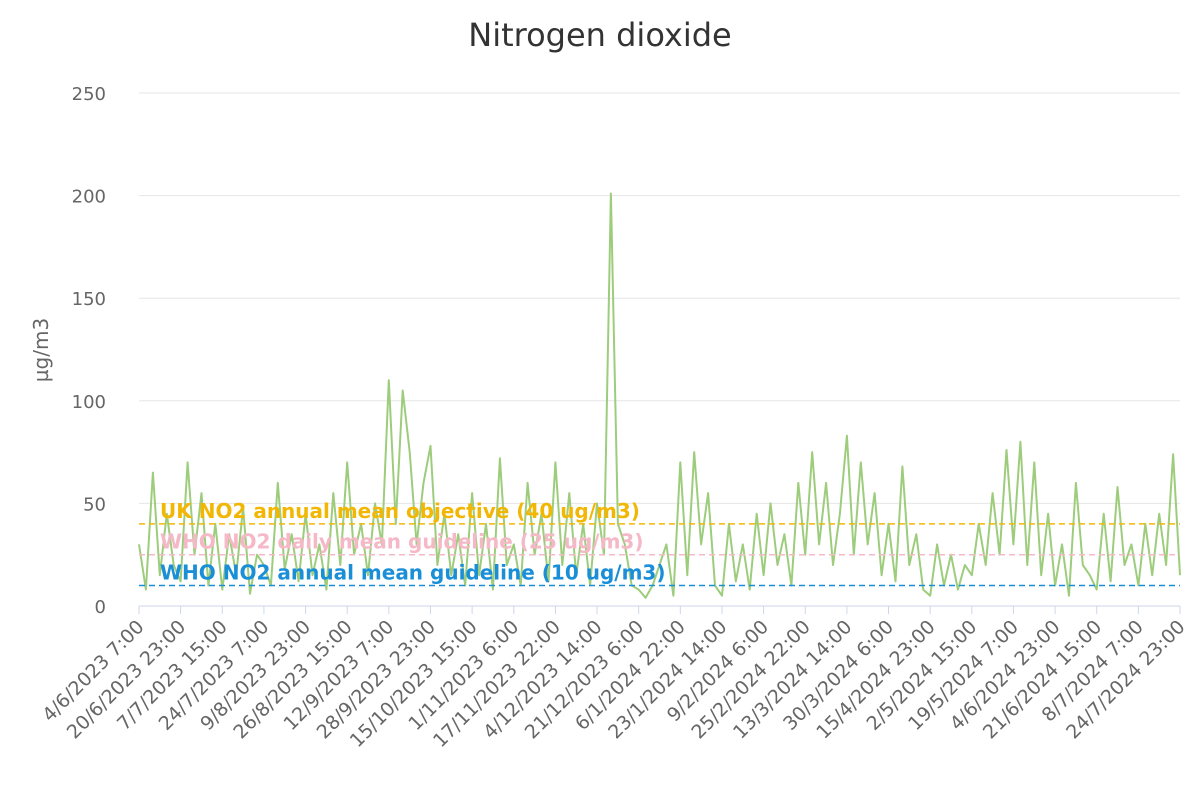 Image resolution: width=1200 pixels, height=804 pixels. What do you see at coordinates (100, 607) in the screenshot?
I see `y-tick-label: 0` at bounding box center [100, 607].